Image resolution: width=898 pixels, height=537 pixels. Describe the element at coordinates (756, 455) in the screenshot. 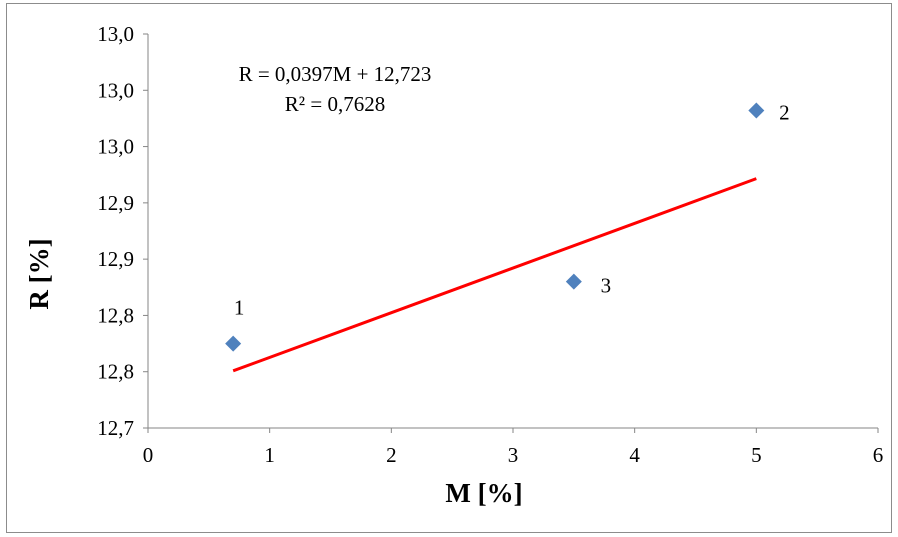

I see `x-tick-label: 5` at that location.